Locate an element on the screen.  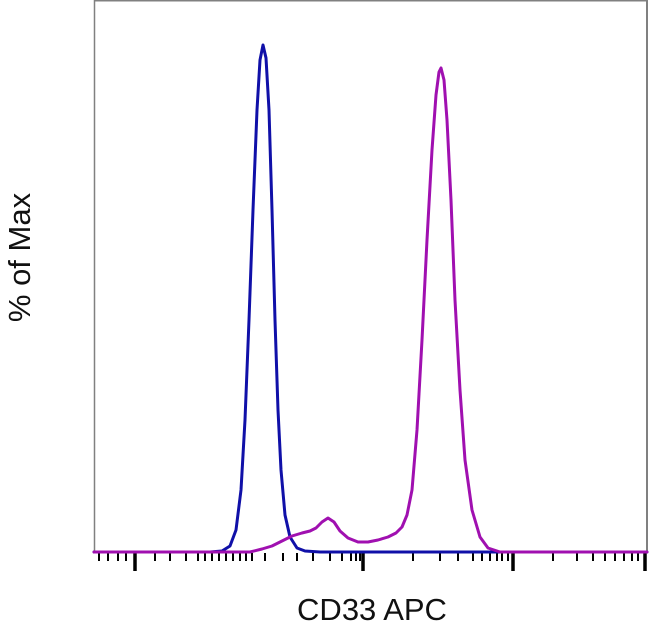
x-axis-ticks is located at coordinates (372, 562).